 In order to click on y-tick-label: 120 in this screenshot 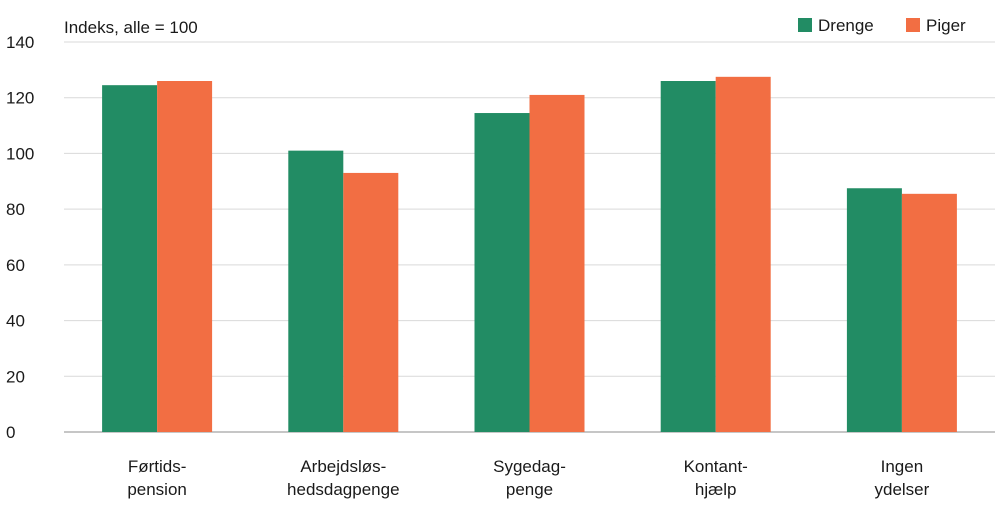, I will do `click(20, 98)`.